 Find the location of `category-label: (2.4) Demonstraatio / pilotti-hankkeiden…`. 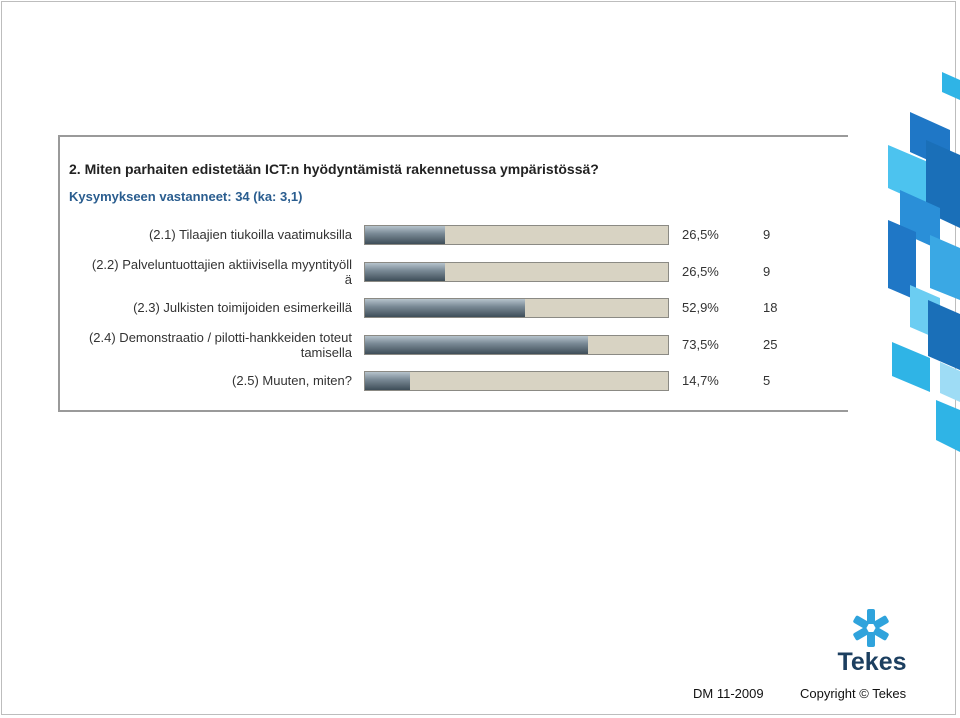

category-label: (2.4) Demonstraatio / pilotti-hankkeiden… is located at coordinates (202, 345).